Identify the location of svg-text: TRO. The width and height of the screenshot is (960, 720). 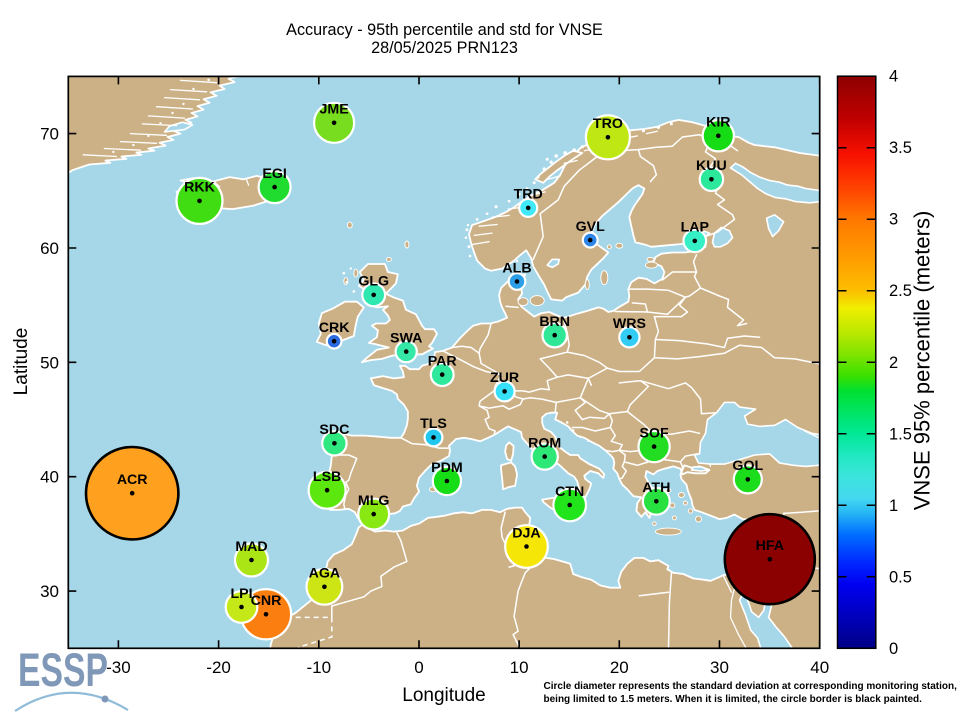
(608, 124).